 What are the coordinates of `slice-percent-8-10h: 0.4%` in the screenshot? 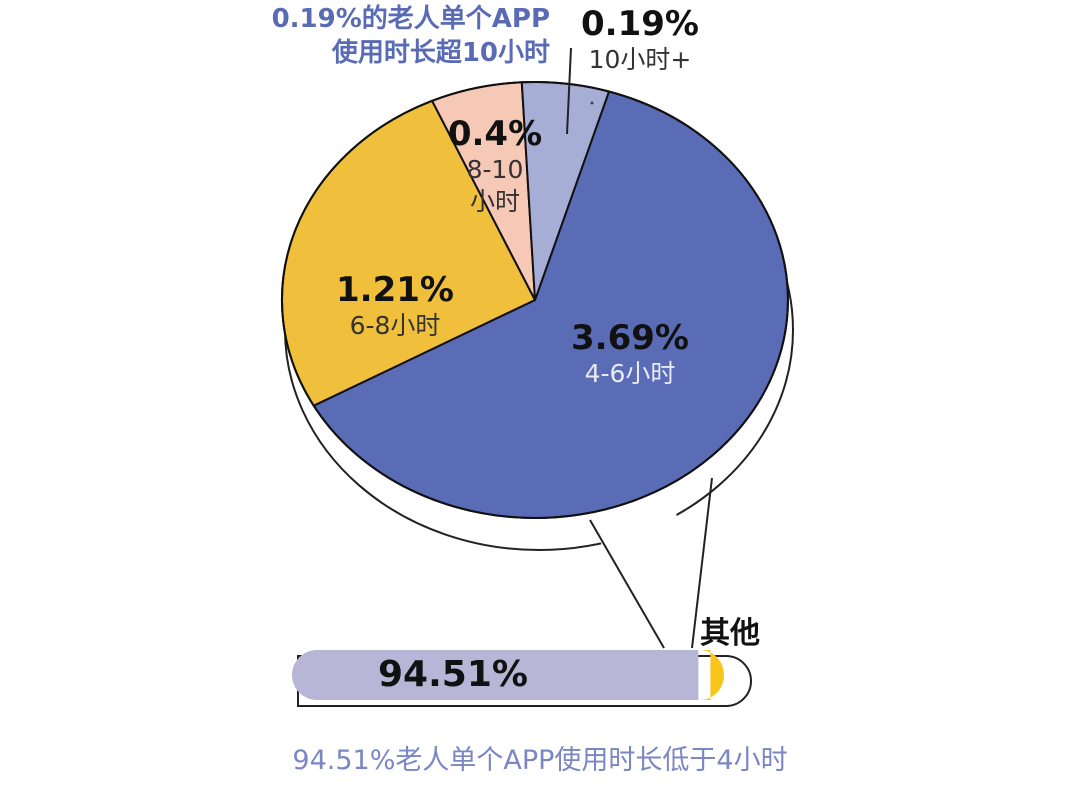 It's located at (495, 134).